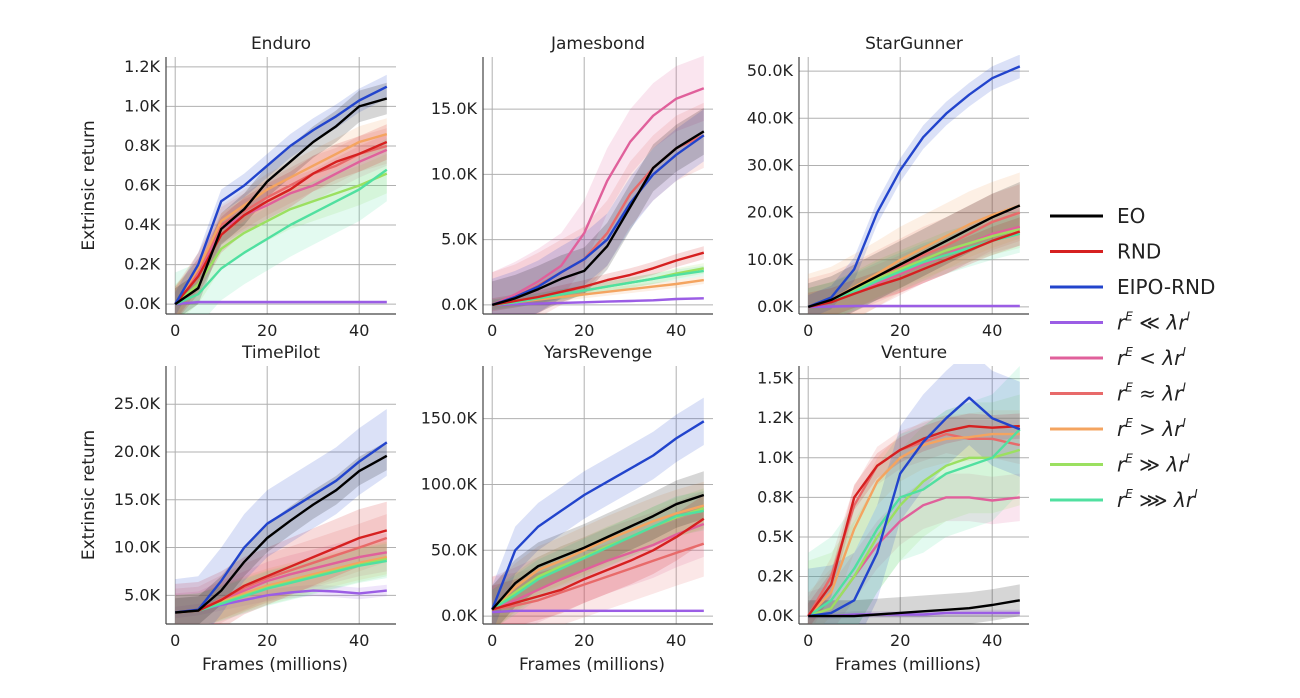 This screenshot has height=698, width=1300. Describe the element at coordinates (137, 451) in the screenshot. I see `y-tick-label: 20.0K` at that location.